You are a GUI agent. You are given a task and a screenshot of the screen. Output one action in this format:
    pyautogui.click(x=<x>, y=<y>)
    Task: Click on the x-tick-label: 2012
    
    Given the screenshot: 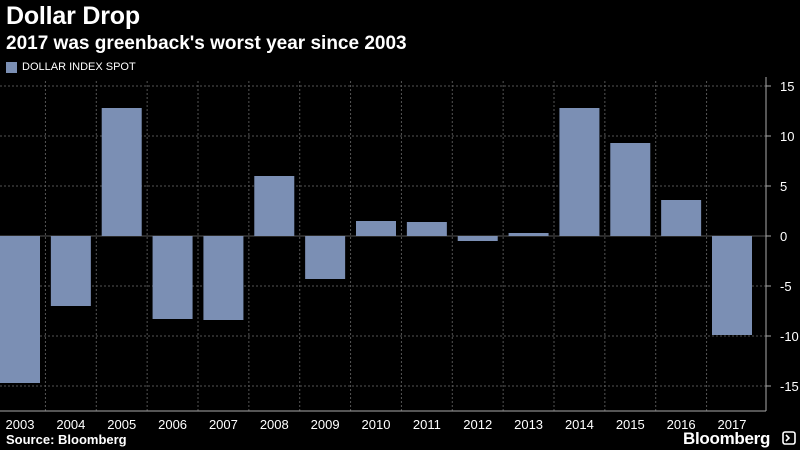 What is the action you would take?
    pyautogui.click(x=477, y=424)
    